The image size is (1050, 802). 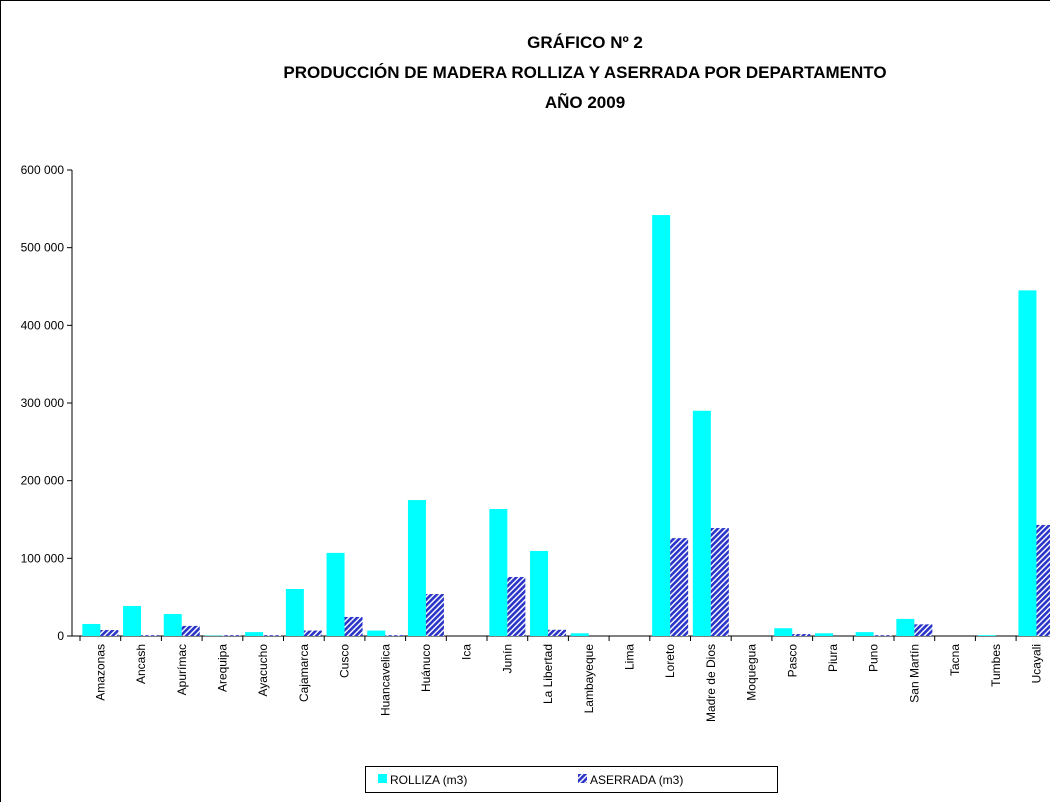 What do you see at coordinates (141, 664) in the screenshot?
I see `x-tick-label: Ancash` at bounding box center [141, 664].